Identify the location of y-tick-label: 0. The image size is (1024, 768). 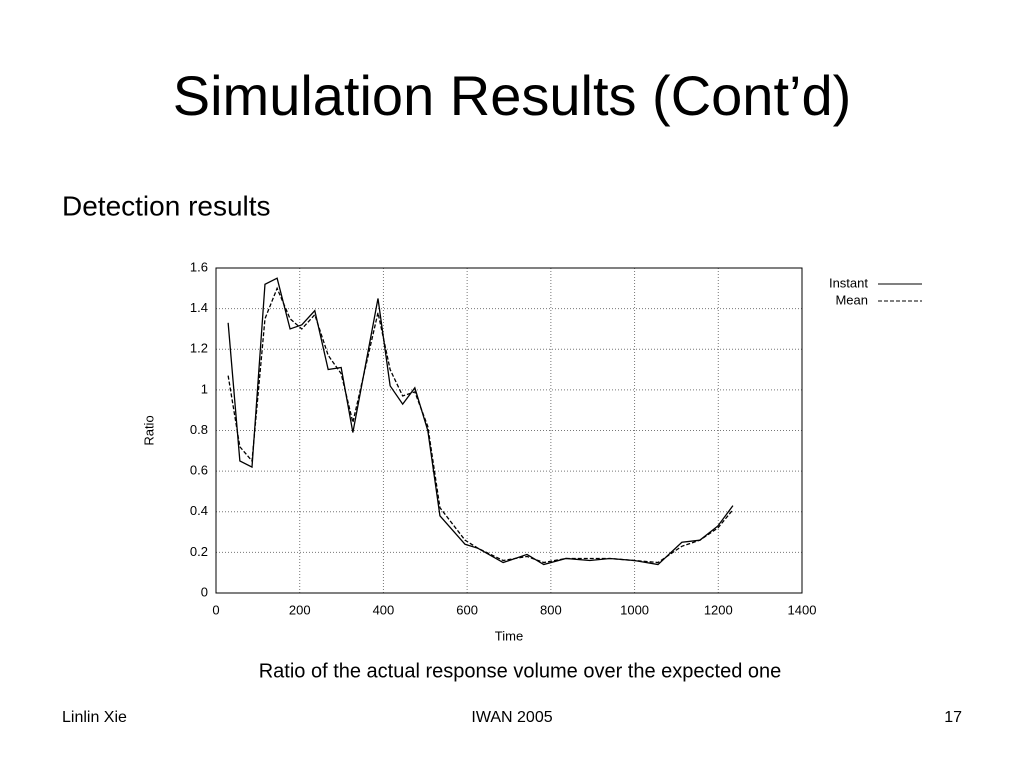
(204, 591).